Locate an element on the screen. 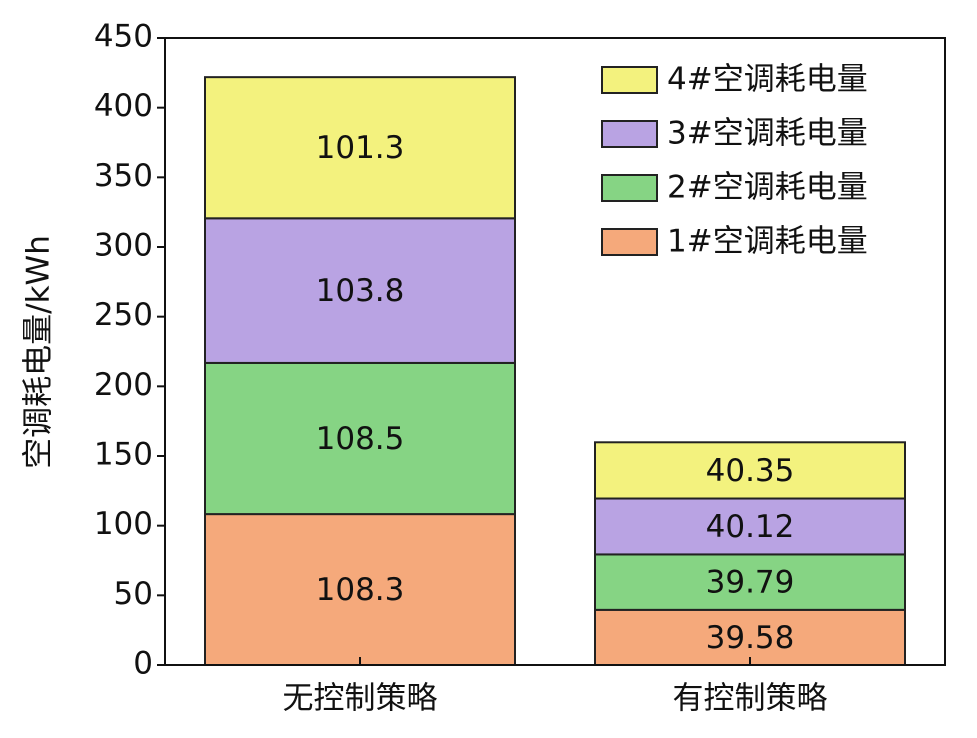  value-label: 39.79 is located at coordinates (750, 583).